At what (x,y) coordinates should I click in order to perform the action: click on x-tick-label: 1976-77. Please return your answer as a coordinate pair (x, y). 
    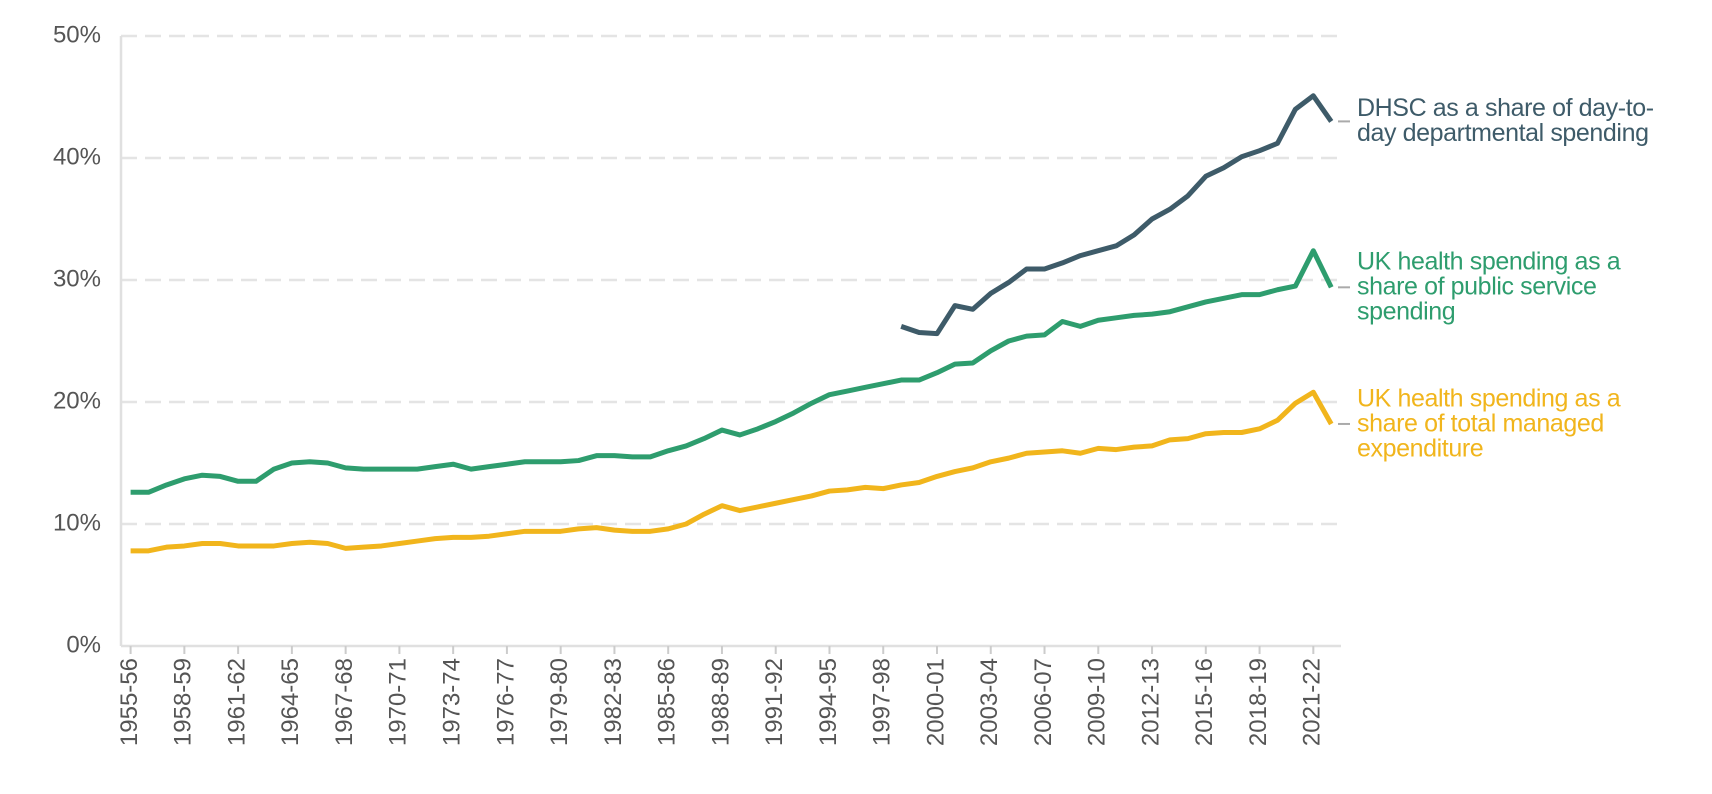
    Looking at the image, I should click on (505, 702).